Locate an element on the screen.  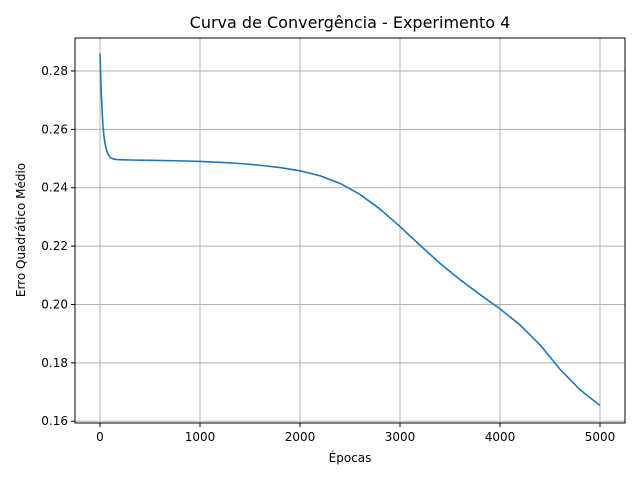
y-tick-label: 0.20 is located at coordinates (54, 304).